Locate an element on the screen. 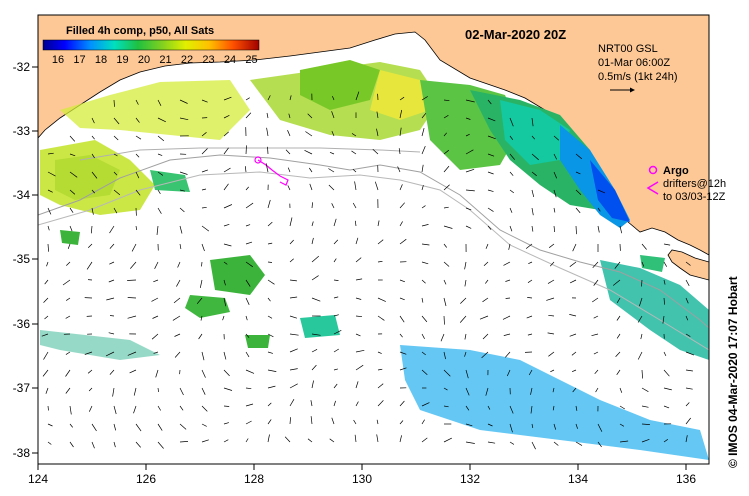  x-tick-label: 130 is located at coordinates (362, 479).